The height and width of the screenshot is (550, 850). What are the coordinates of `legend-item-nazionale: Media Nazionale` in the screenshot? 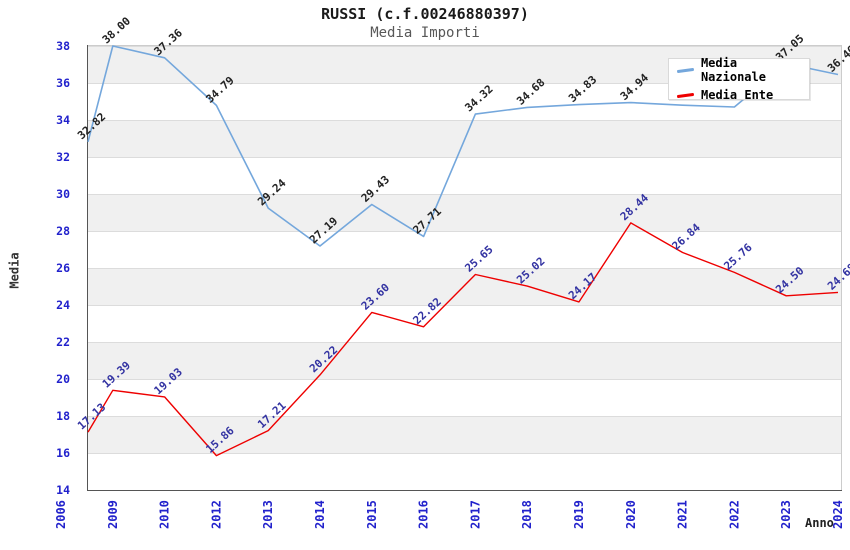 It's located at (742, 70).